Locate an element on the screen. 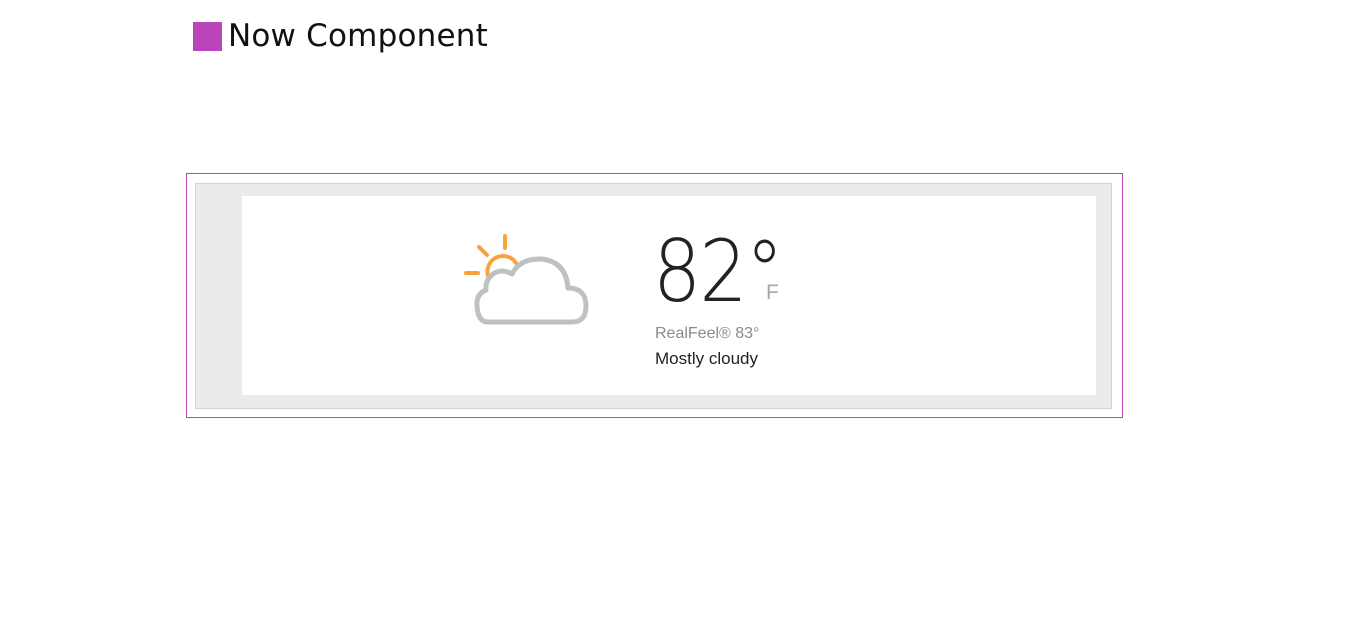  component-header: Now Component is located at coordinates (340, 36).